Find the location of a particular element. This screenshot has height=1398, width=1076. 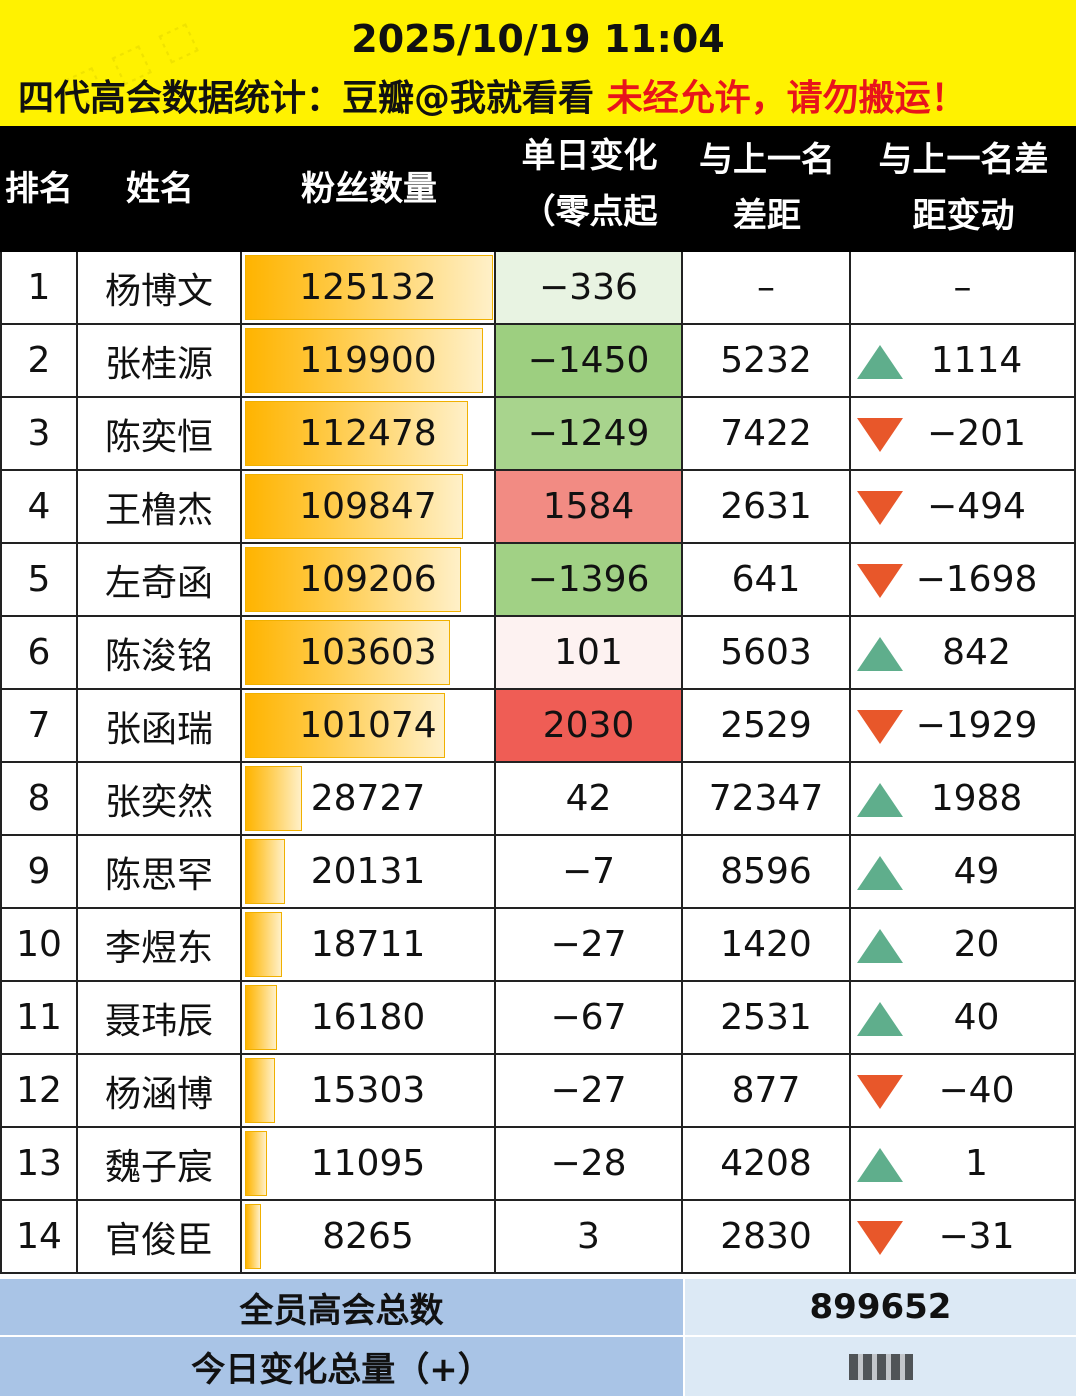

fans-cell: 20131 is located at coordinates (369, 872).